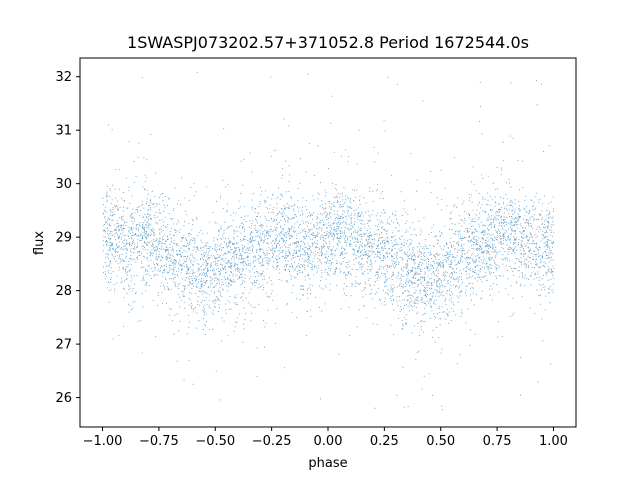  What do you see at coordinates (327, 463) in the screenshot?
I see `x-axis-label: phase` at bounding box center [327, 463].